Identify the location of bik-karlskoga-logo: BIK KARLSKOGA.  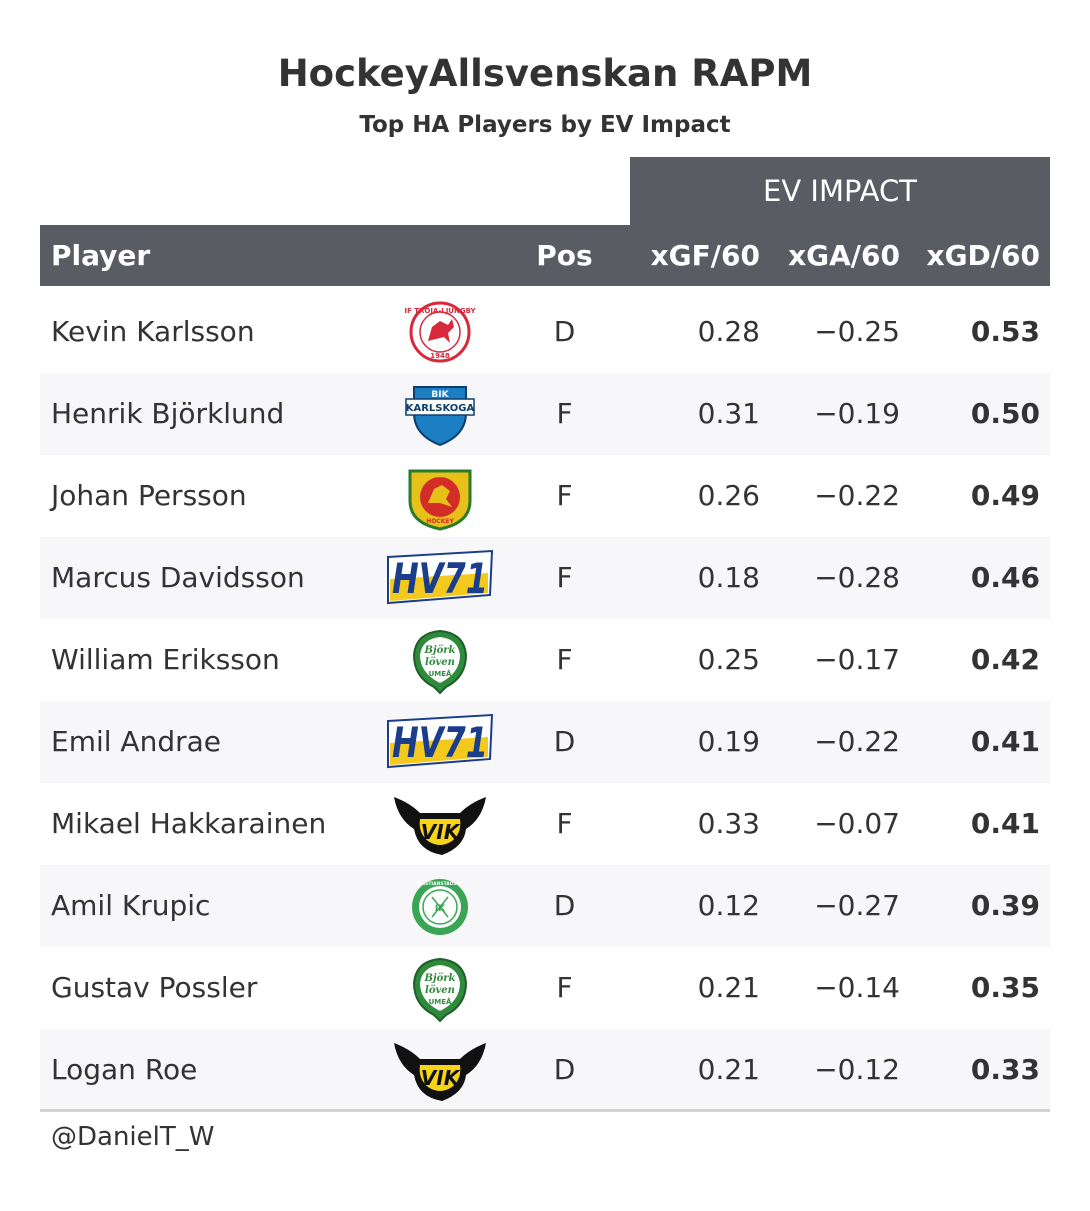
(440, 414).